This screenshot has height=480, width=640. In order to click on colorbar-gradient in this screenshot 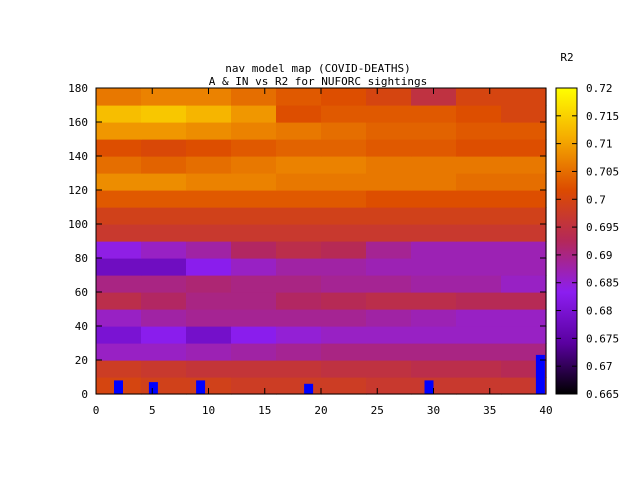, I will do `click(566, 241)`.